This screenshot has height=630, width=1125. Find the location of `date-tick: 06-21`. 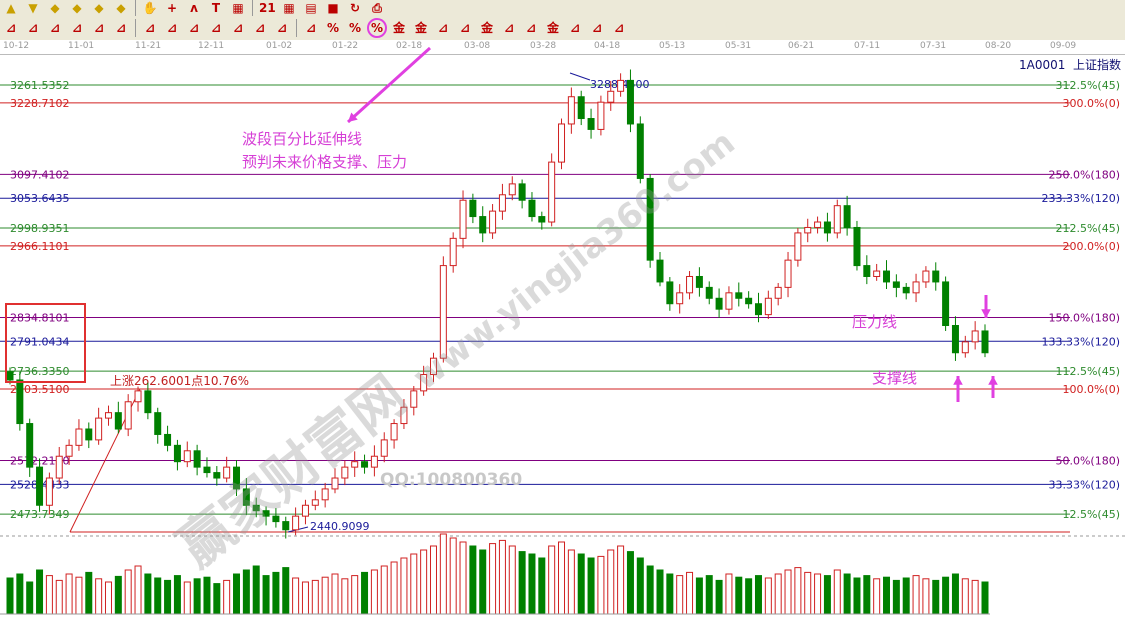

date-tick: 06-21 is located at coordinates (801, 46).